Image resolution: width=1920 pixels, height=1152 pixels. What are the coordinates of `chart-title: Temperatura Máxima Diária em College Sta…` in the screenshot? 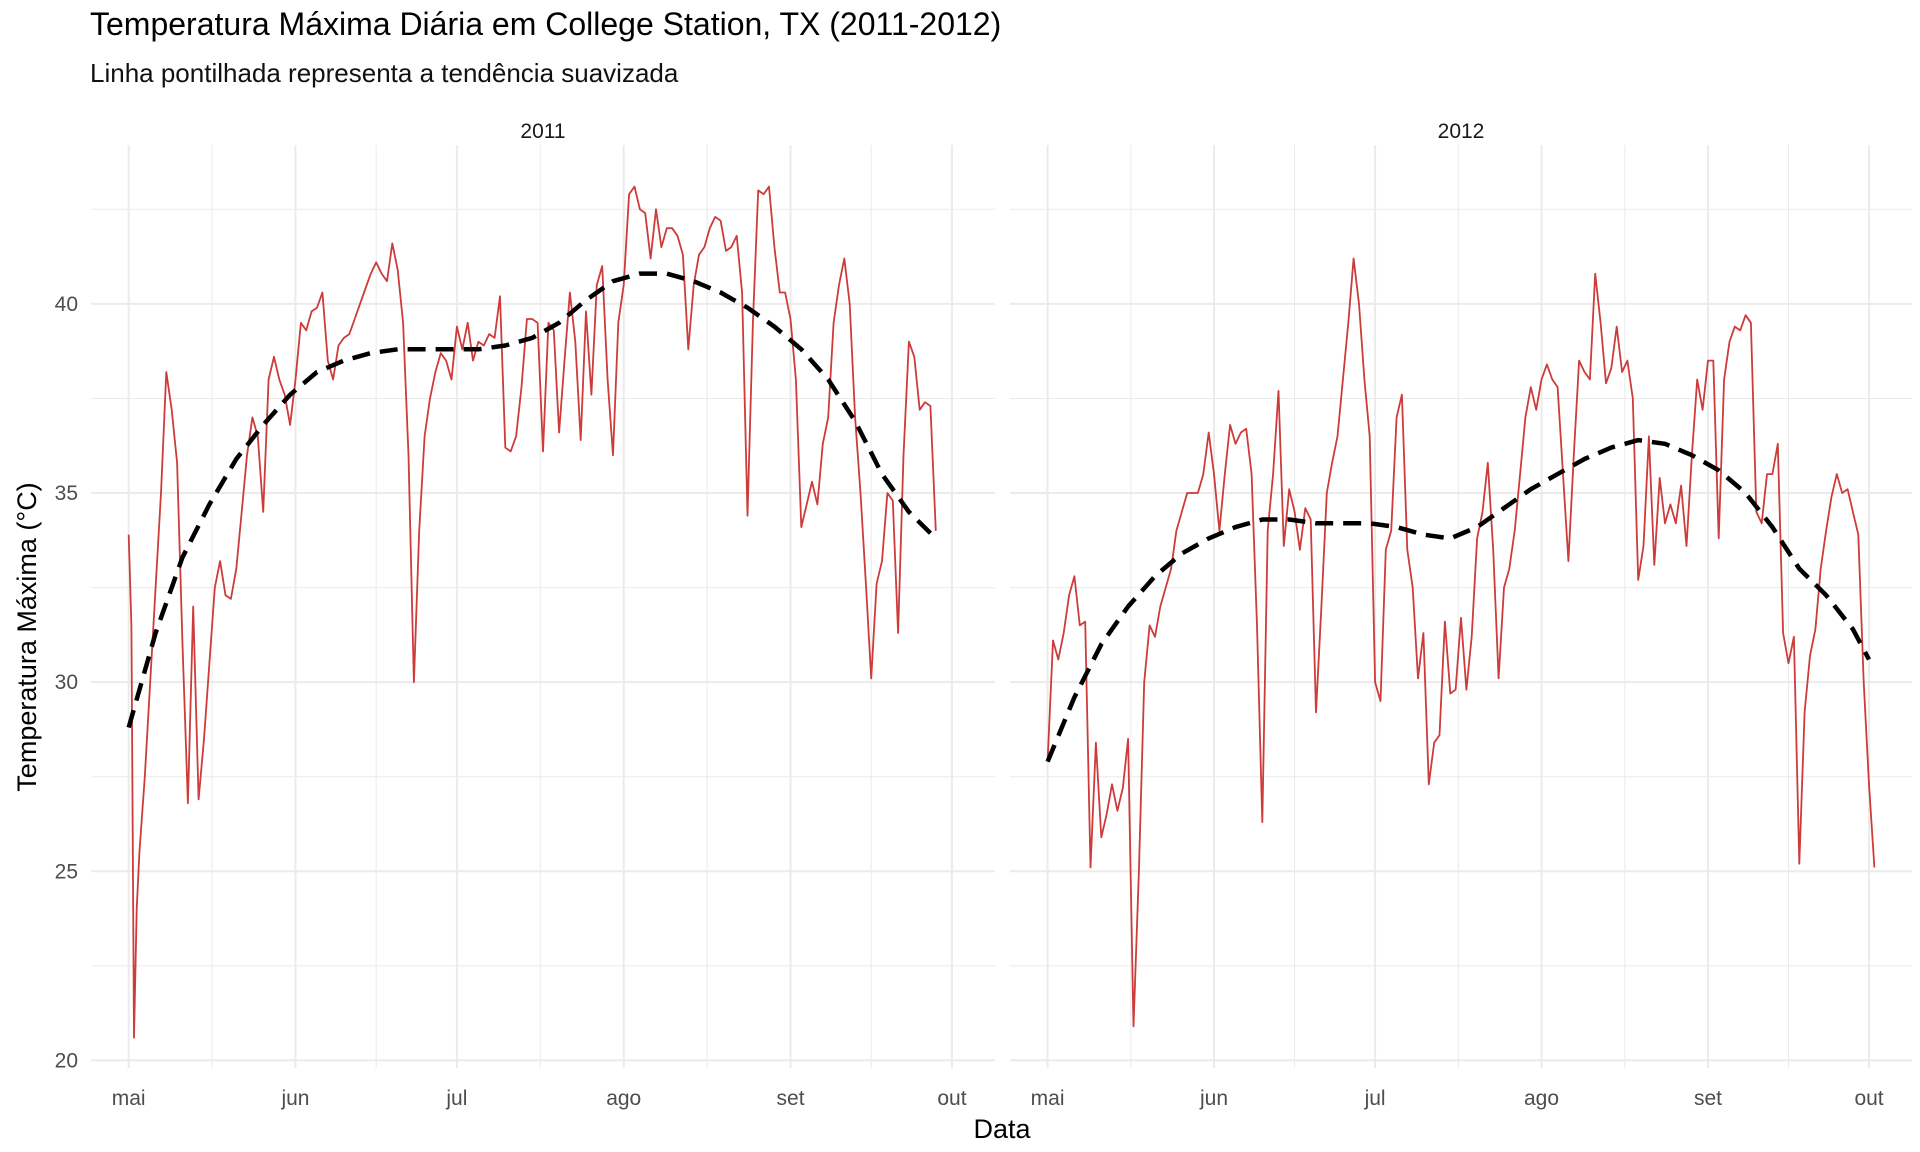 It's located at (546, 24).